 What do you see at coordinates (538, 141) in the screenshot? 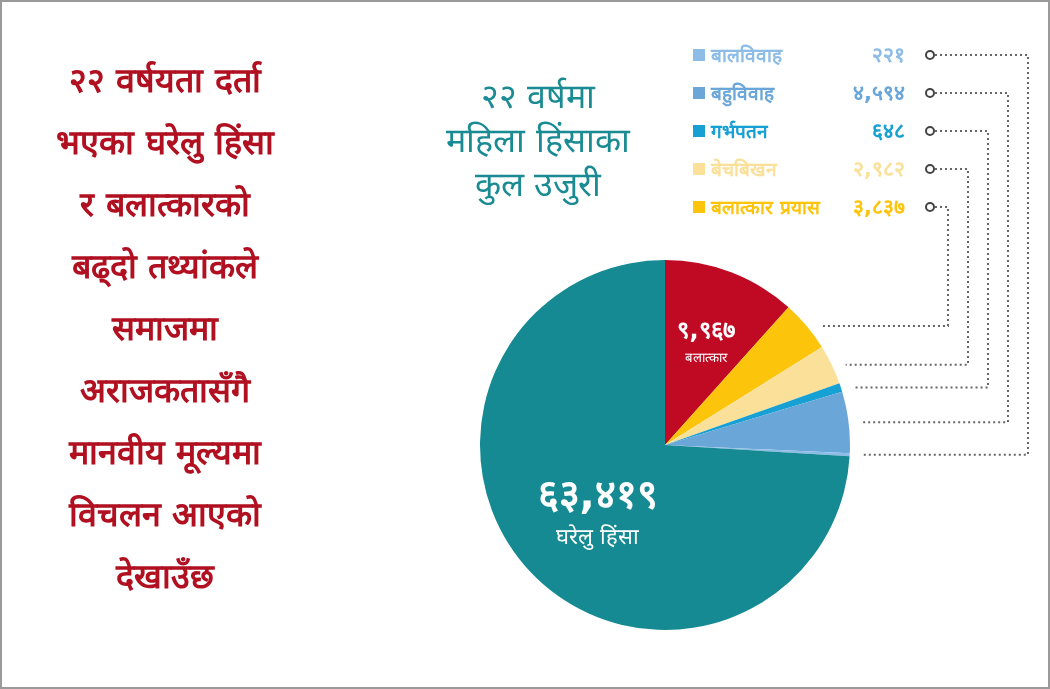
I see `text: २२ वर्षमा महिला हिंसाका कुल उजुरी` at bounding box center [538, 141].